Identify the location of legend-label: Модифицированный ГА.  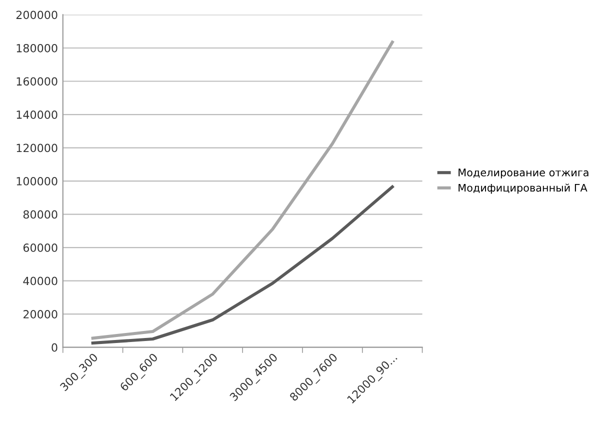
(523, 189).